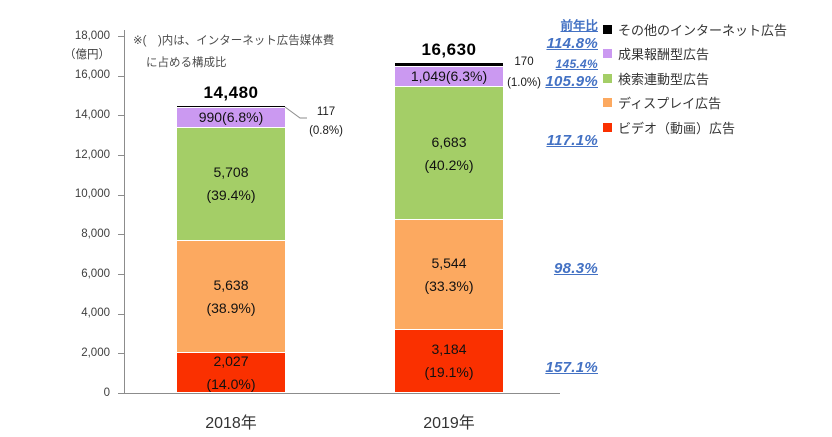 Image resolution: width=832 pixels, height=437 pixels. Describe the element at coordinates (186, 63) in the screenshot. I see `chart-note-line2: に占める構成比` at that location.